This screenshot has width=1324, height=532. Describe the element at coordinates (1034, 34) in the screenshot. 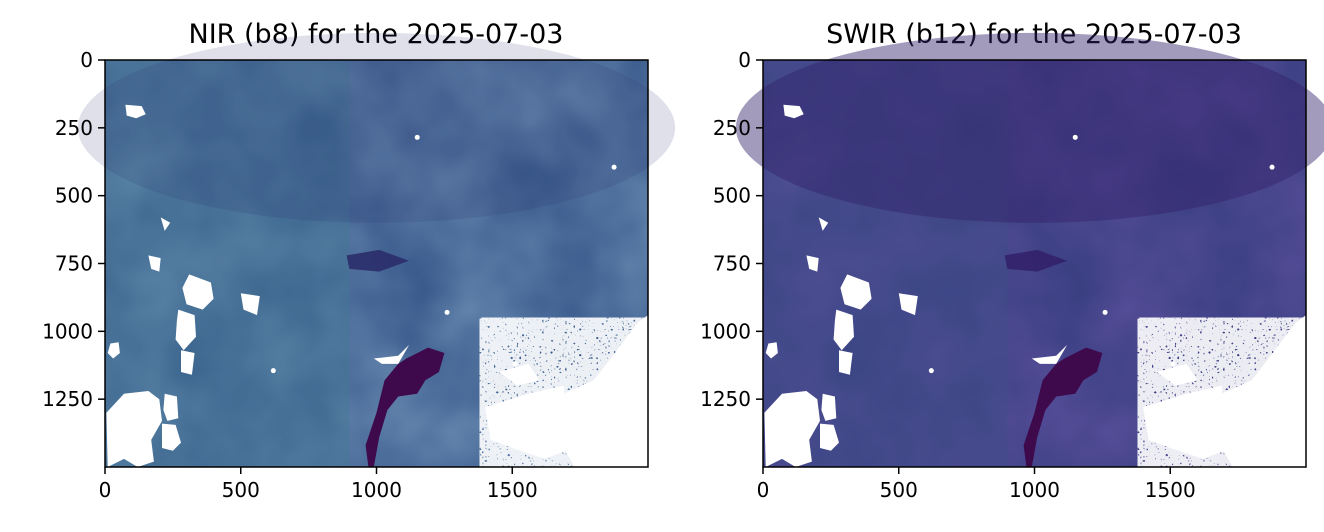

I see `swir-title: SWIR (b12) for the 2025-07-03` at that location.